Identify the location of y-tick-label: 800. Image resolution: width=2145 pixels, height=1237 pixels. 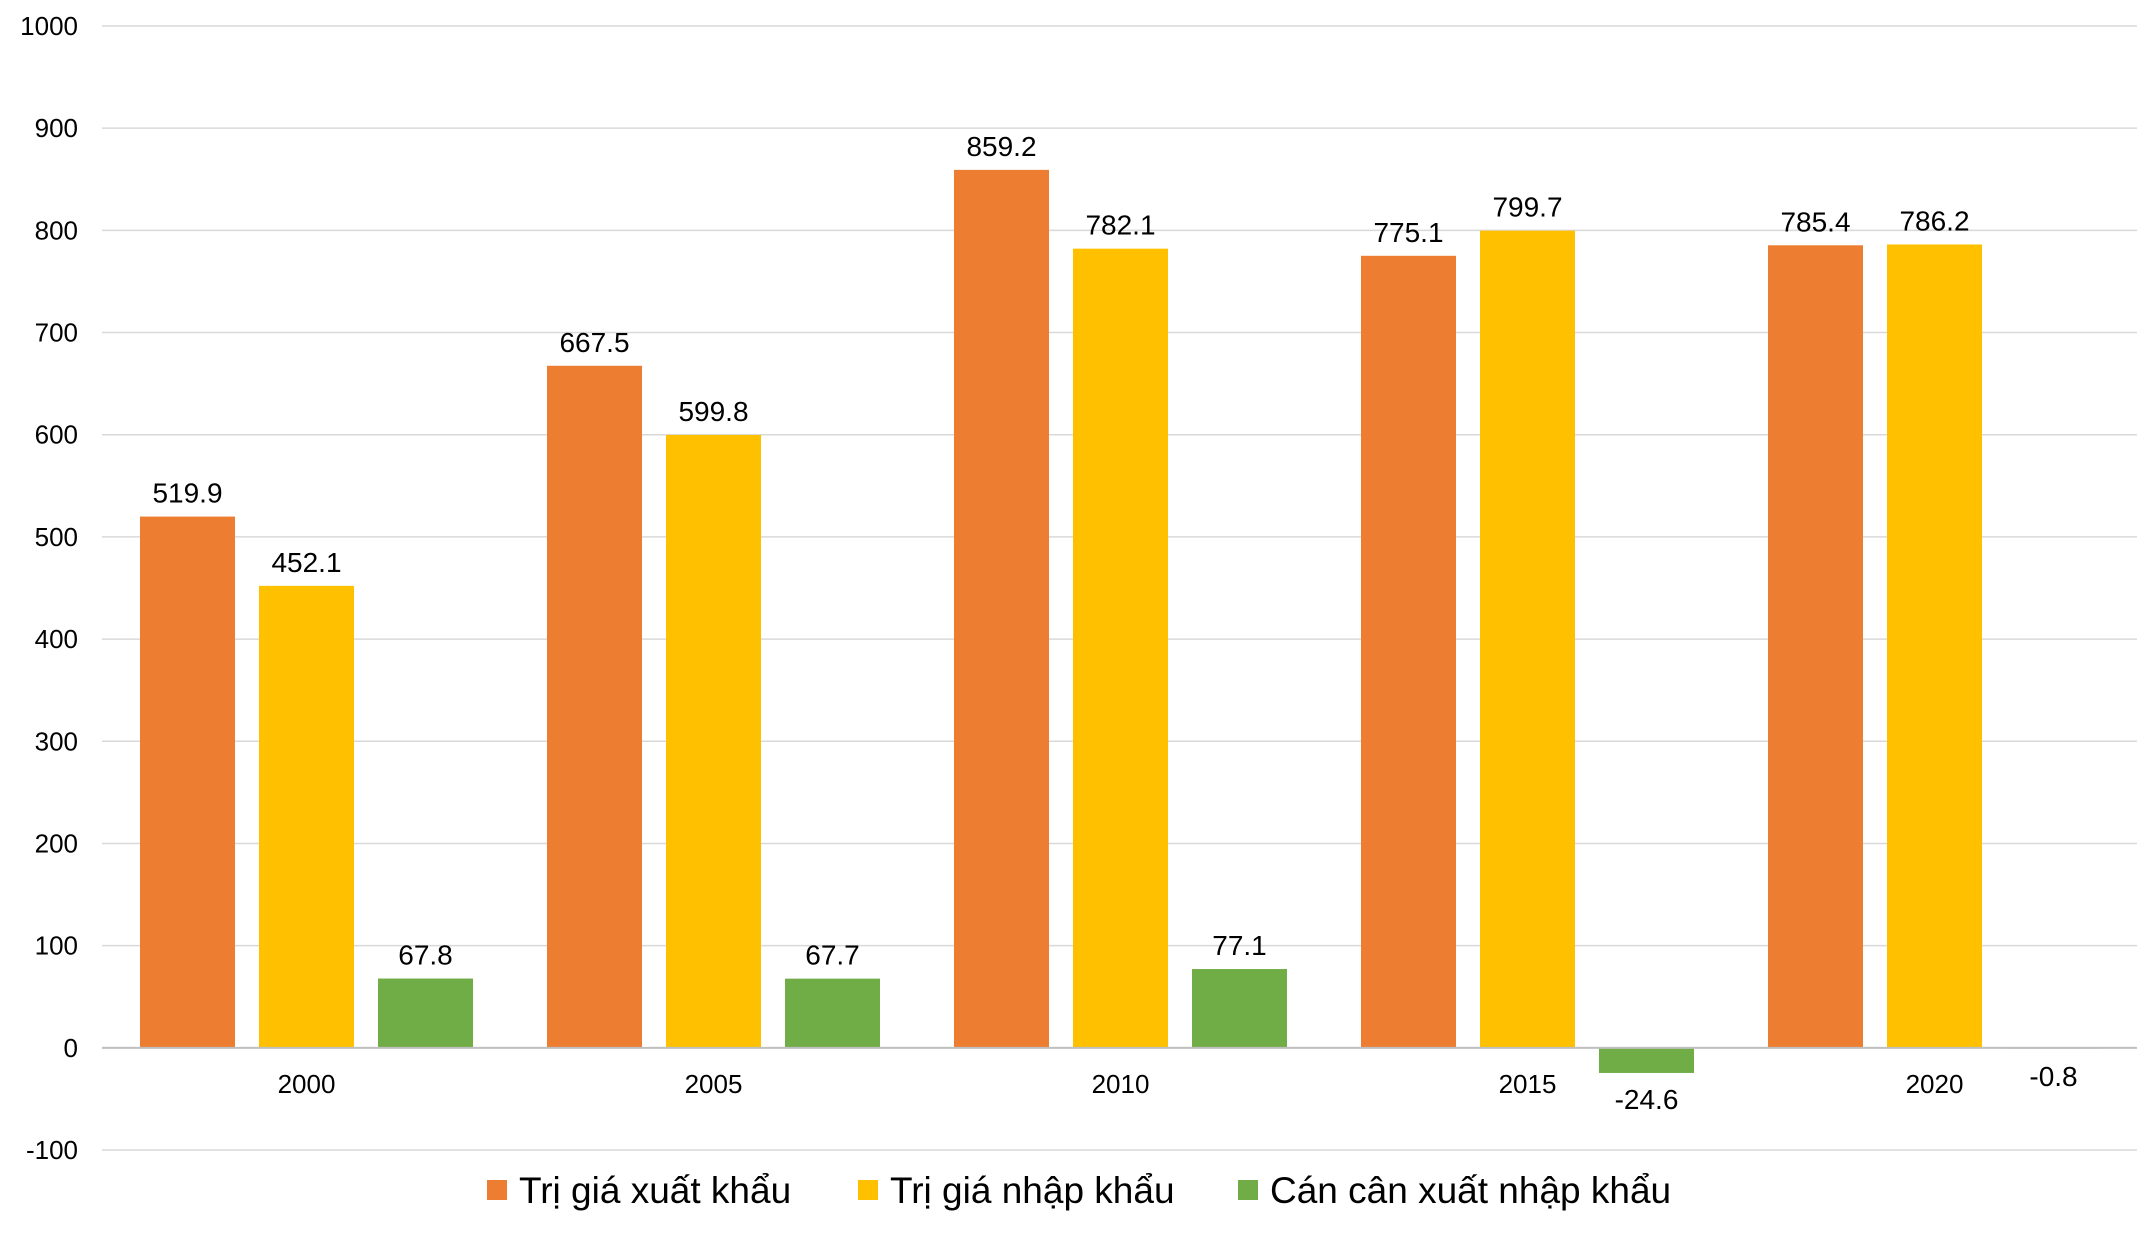
(56, 230).